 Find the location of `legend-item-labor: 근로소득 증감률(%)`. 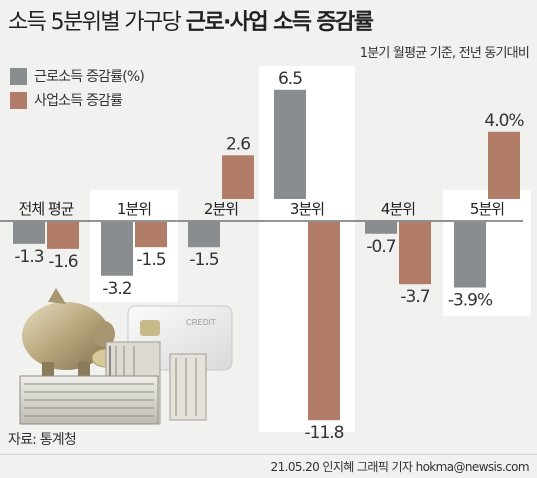

legend-item-labor: 근로소득 증감률(%) is located at coordinates (77, 76).